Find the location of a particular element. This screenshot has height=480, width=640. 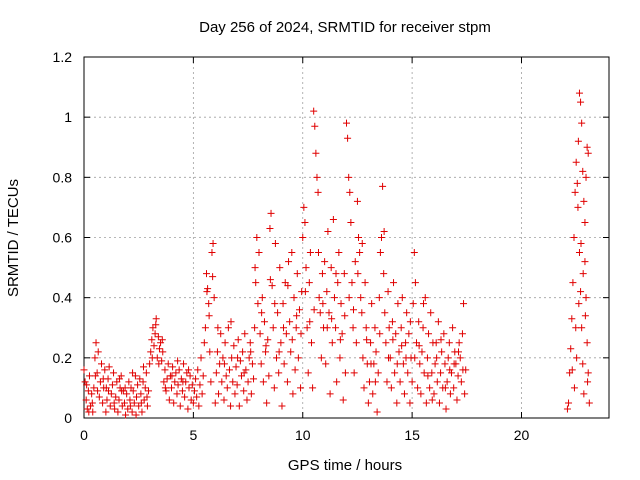

x-tick-label: 5 is located at coordinates (193, 435).